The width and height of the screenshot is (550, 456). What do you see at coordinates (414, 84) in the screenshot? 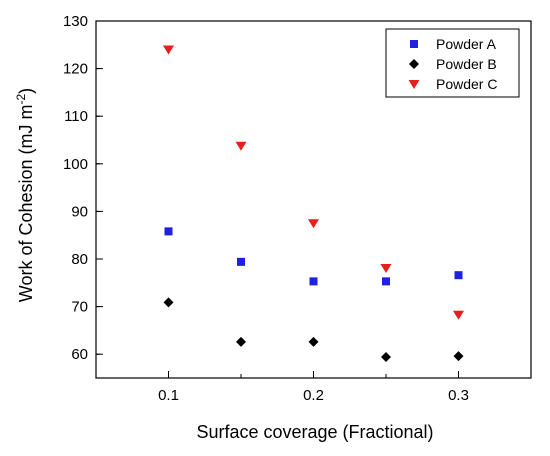
I see `legend-marker-powder-c` at bounding box center [414, 84].